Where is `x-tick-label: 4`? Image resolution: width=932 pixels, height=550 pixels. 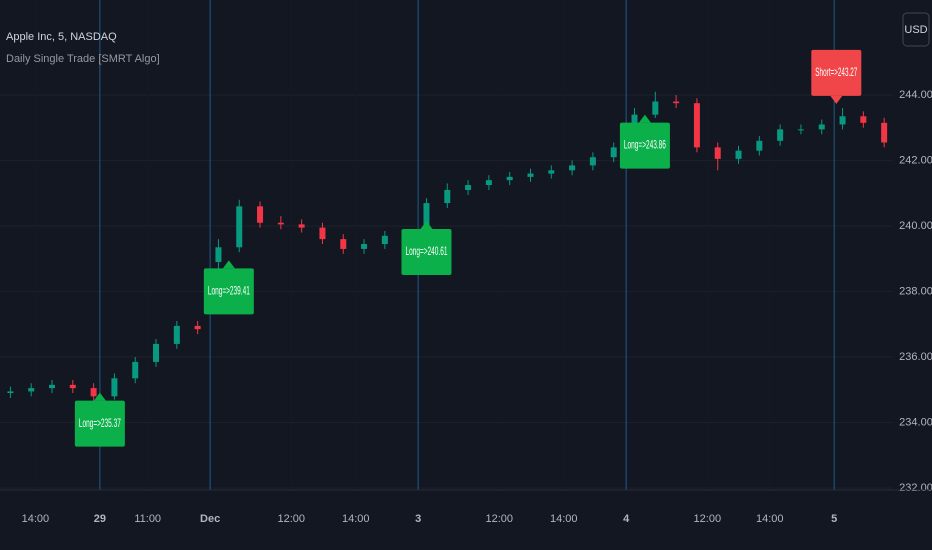
x-tick-label: 4 is located at coordinates (626, 519).